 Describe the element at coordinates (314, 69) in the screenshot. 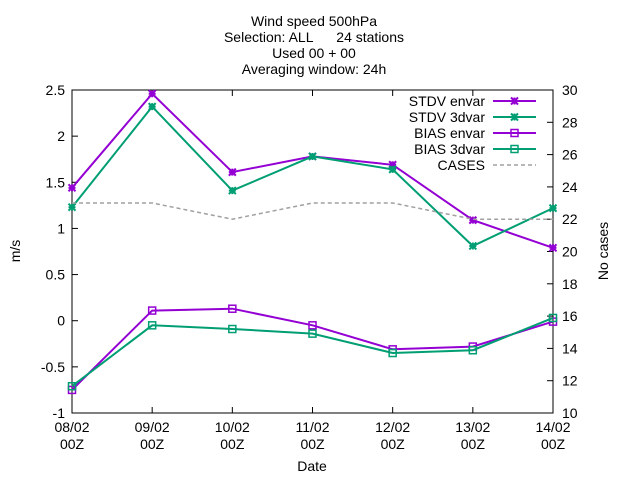

I see `title-line: Averaging window: 24h` at that location.